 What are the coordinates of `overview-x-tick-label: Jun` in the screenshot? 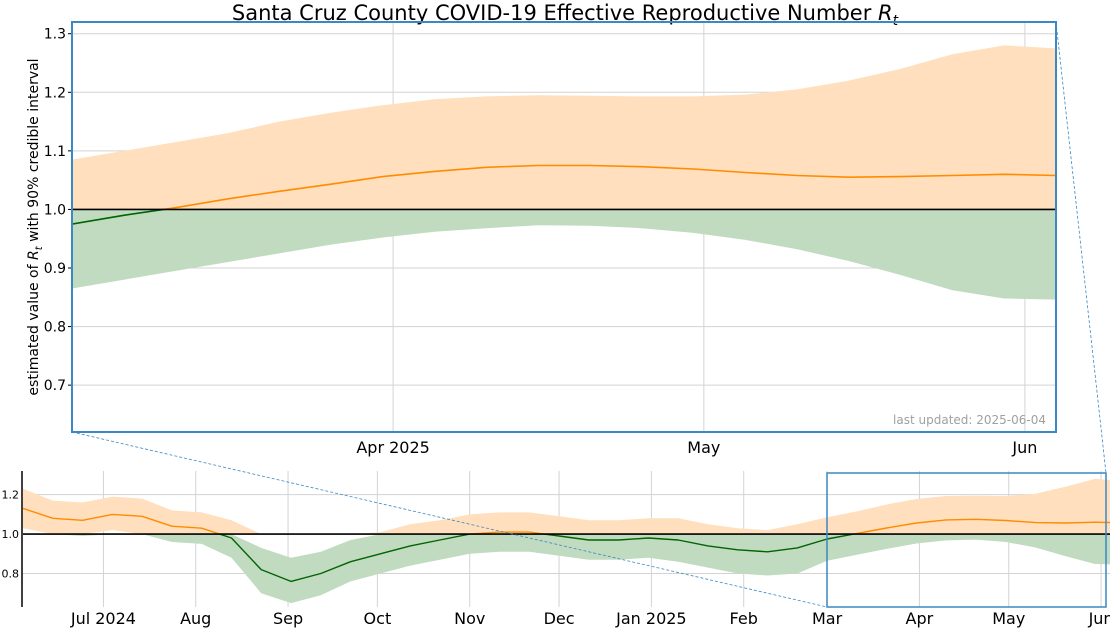 It's located at (1099, 618).